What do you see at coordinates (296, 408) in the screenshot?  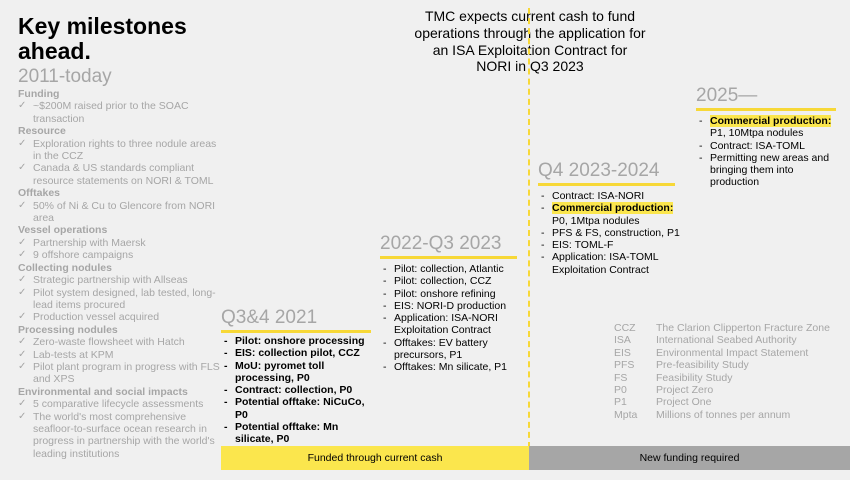 I see `milestone-item: Potential offtake: NiCuCo, P0` at bounding box center [296, 408].